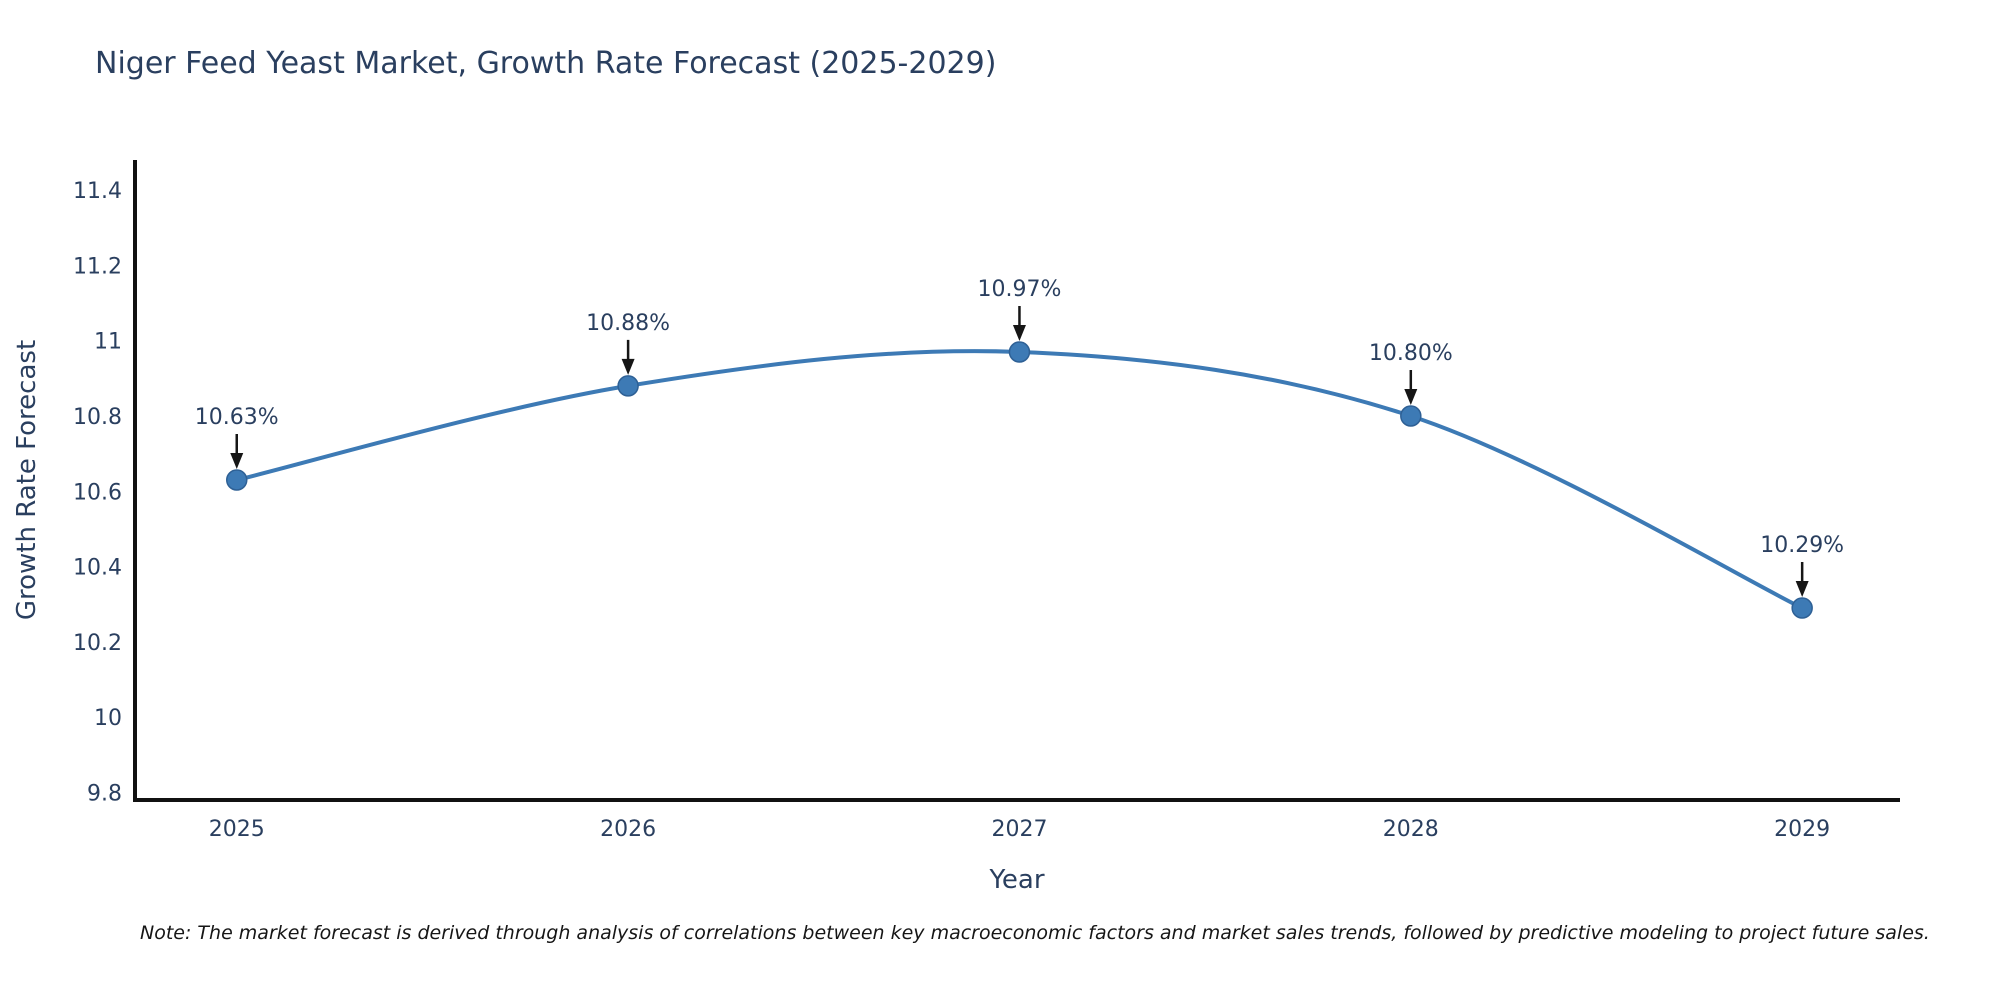 This screenshot has height=1000, width=2000. Describe the element at coordinates (1411, 353) in the screenshot. I see `point-label-2028: 10.80%` at that location.